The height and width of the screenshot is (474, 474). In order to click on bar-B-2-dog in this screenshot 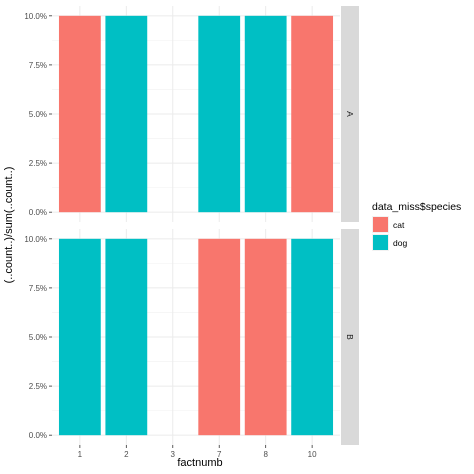, I will do `click(126, 337)`.